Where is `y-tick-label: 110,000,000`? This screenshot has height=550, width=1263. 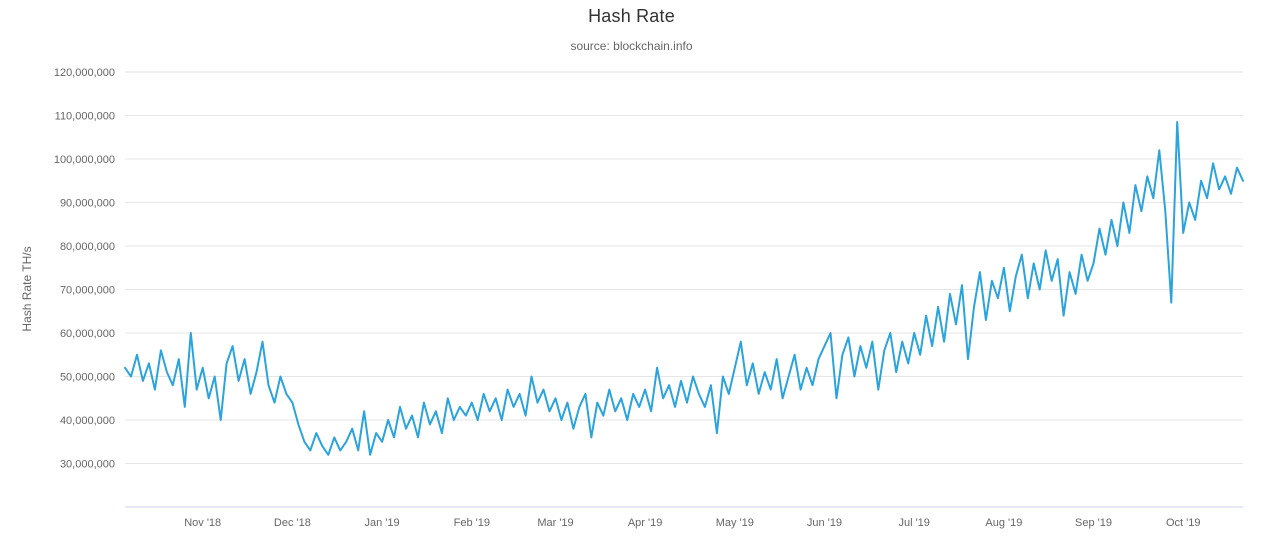 y-tick-label: 110,000,000 is located at coordinates (85, 117).